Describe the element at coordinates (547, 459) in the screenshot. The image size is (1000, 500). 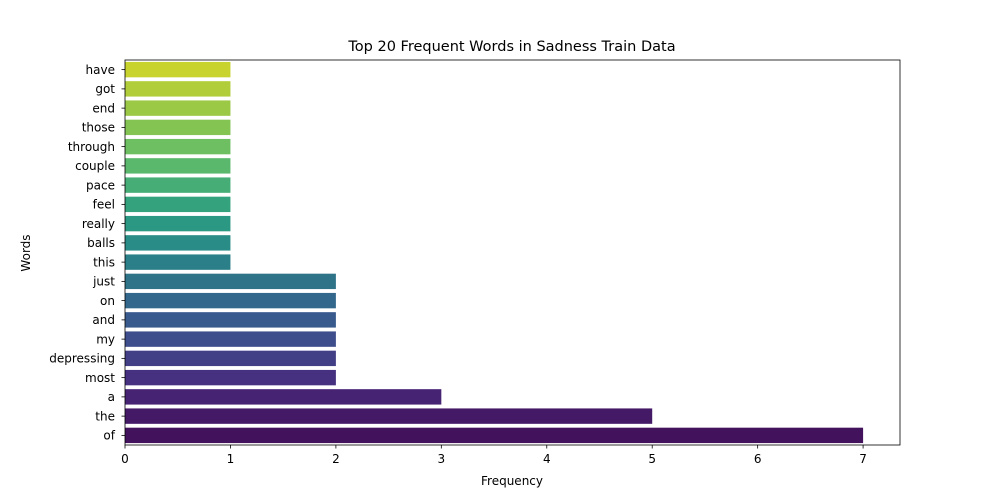
I see `x-tick-label: 4` at that location.